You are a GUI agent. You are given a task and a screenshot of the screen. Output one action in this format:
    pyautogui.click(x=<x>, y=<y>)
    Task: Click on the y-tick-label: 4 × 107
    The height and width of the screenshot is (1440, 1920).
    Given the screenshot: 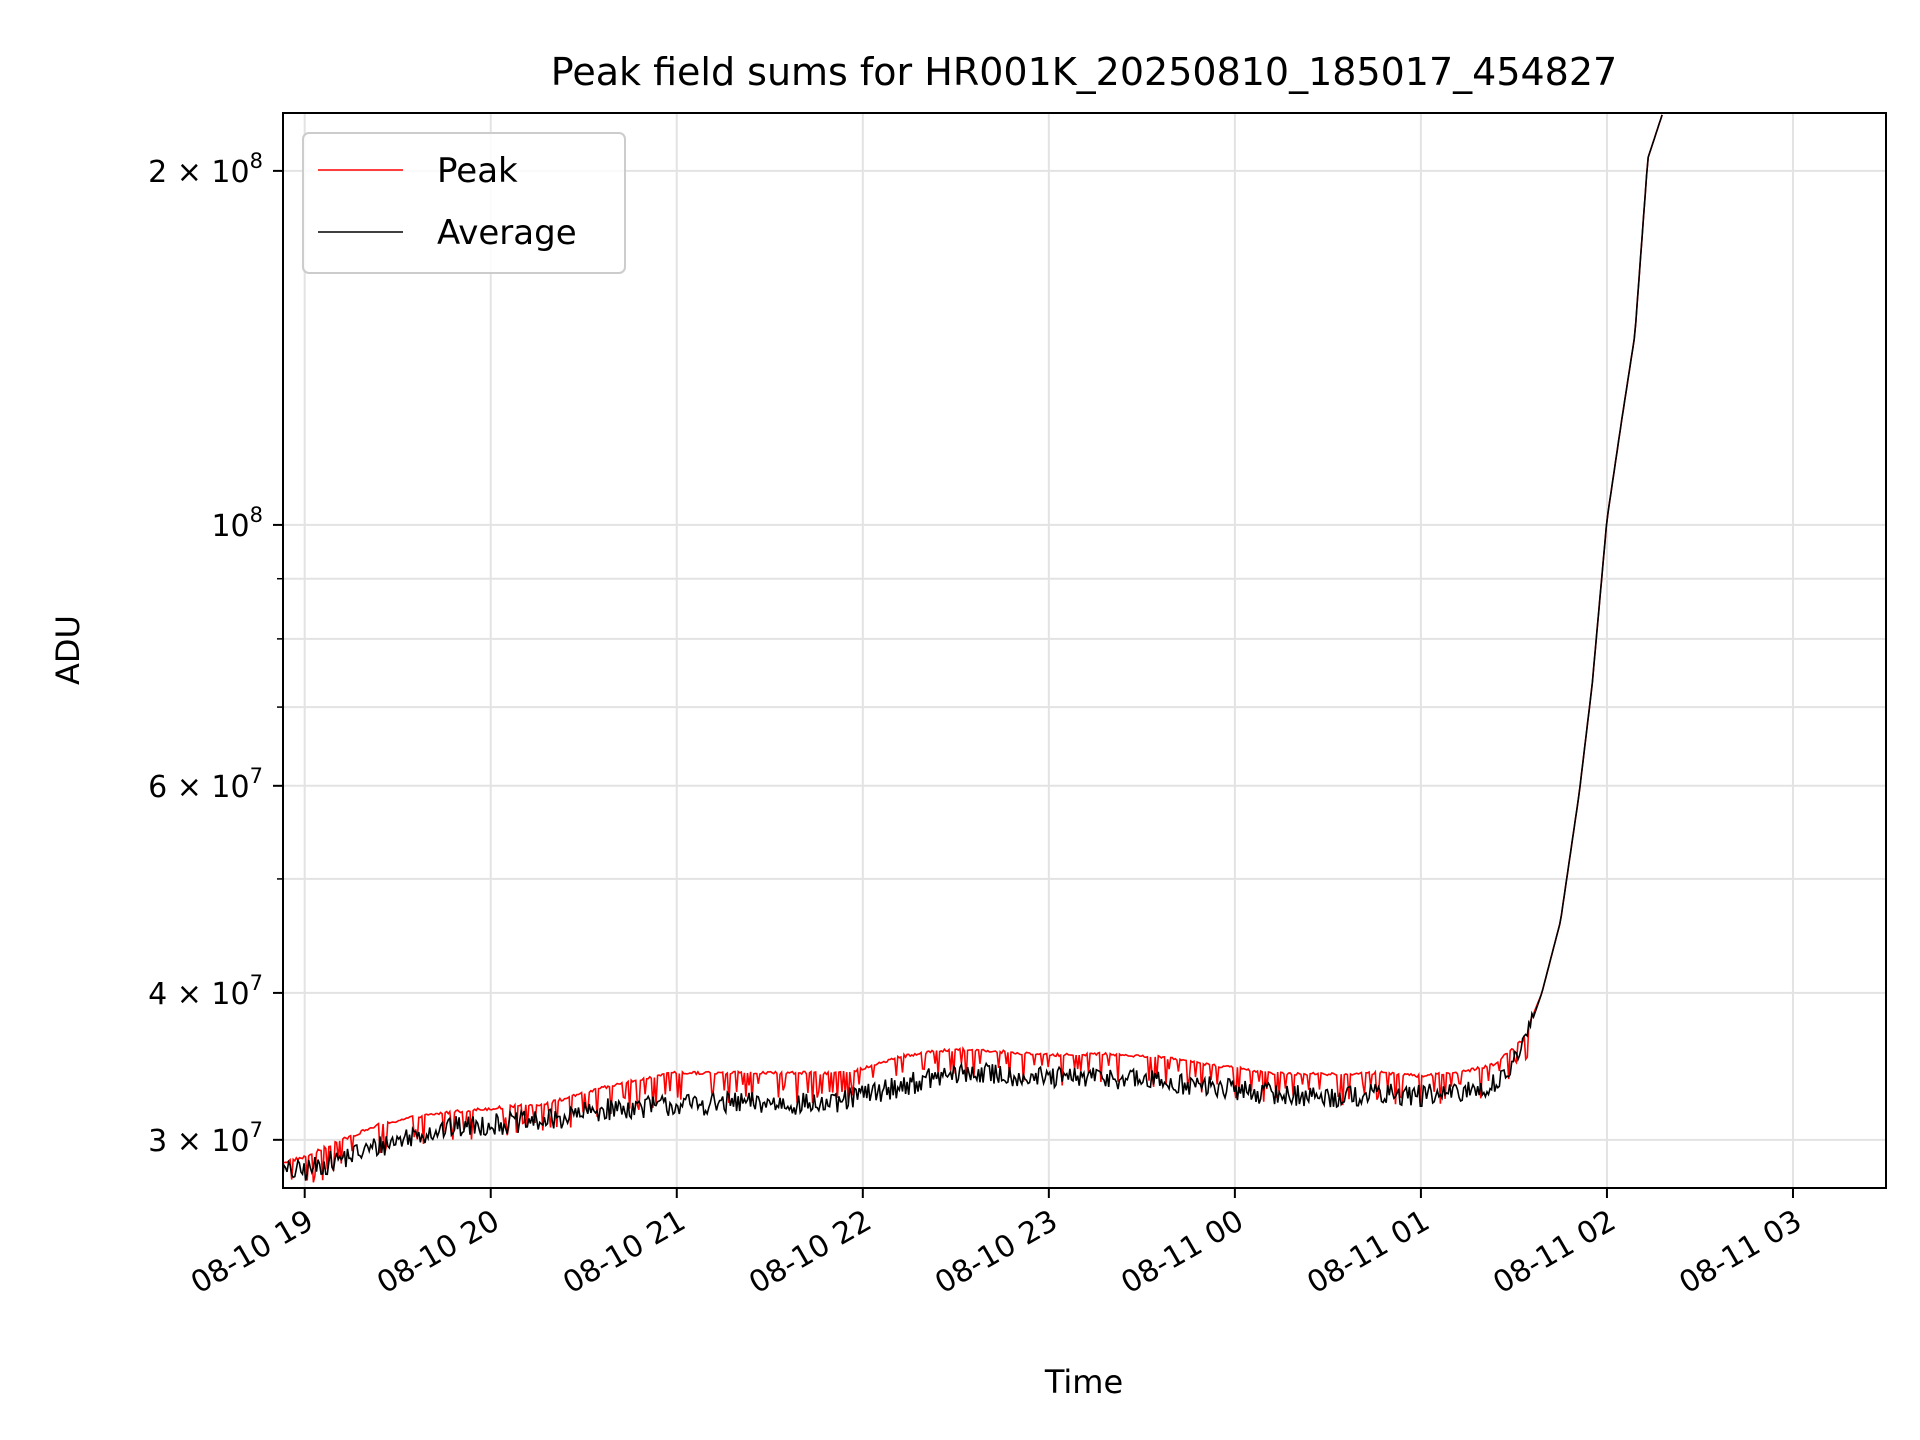 What is the action you would take?
    pyautogui.click(x=205, y=991)
    